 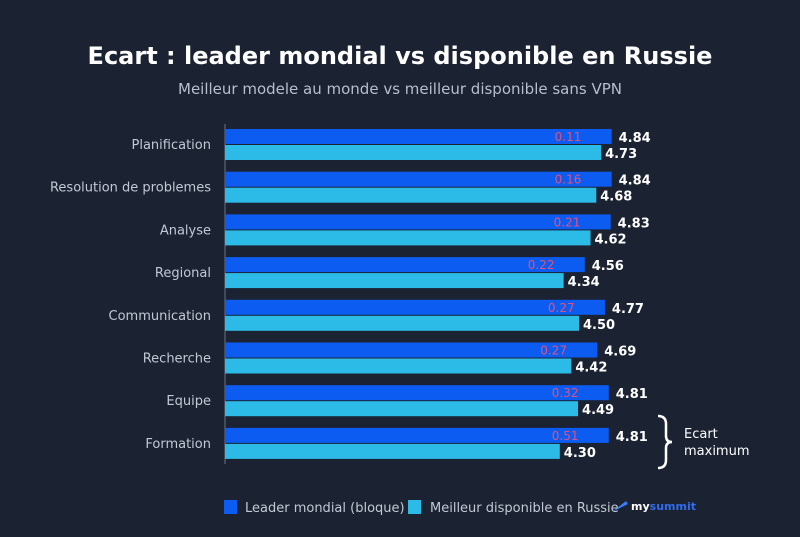 I want to click on value-label-leader: 4.83, so click(x=634, y=223).